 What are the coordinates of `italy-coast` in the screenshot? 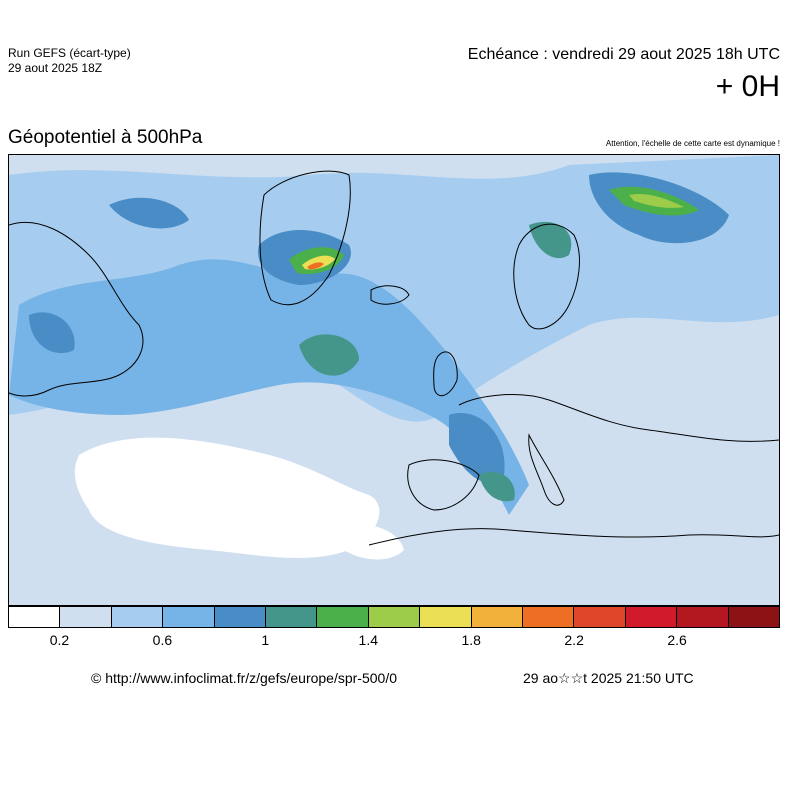 It's located at (546, 469).